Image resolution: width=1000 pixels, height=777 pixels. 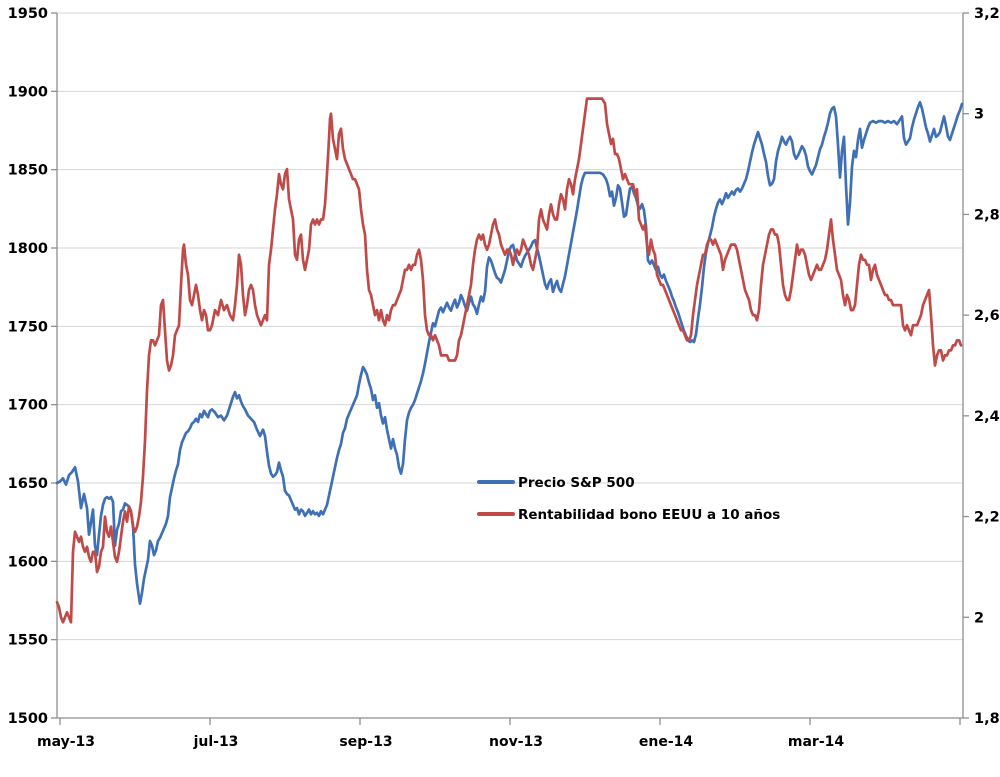 What do you see at coordinates (987, 14) in the screenshot?
I see `right-axis-label: 3,2` at bounding box center [987, 14].